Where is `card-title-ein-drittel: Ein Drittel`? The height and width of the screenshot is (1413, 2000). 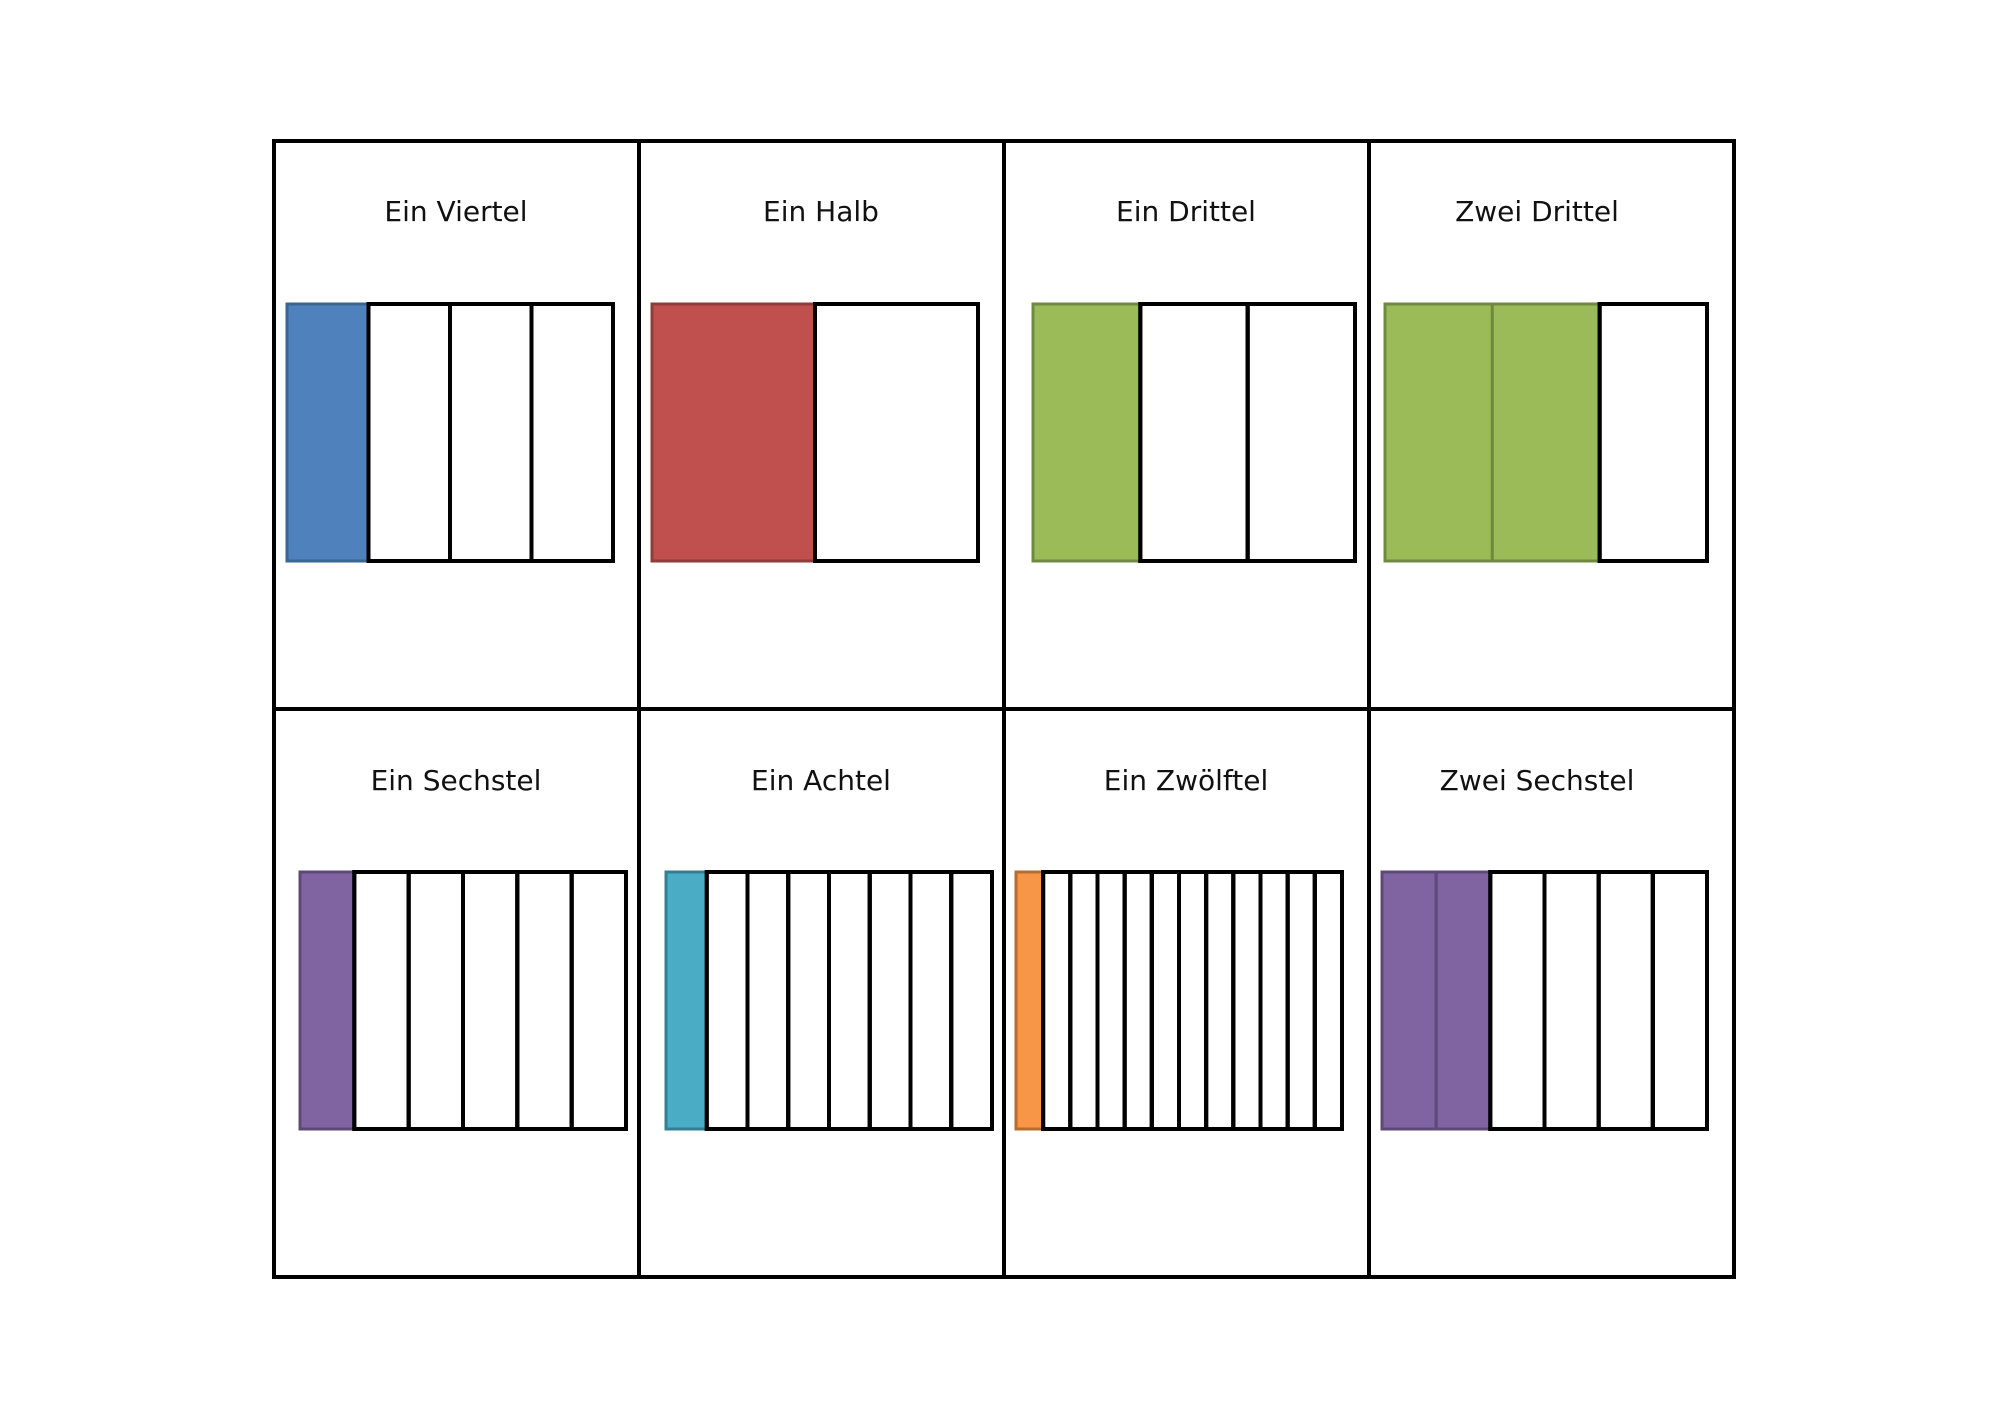
card-title-ein-drittel: Ein Drittel is located at coordinates (1186, 211).